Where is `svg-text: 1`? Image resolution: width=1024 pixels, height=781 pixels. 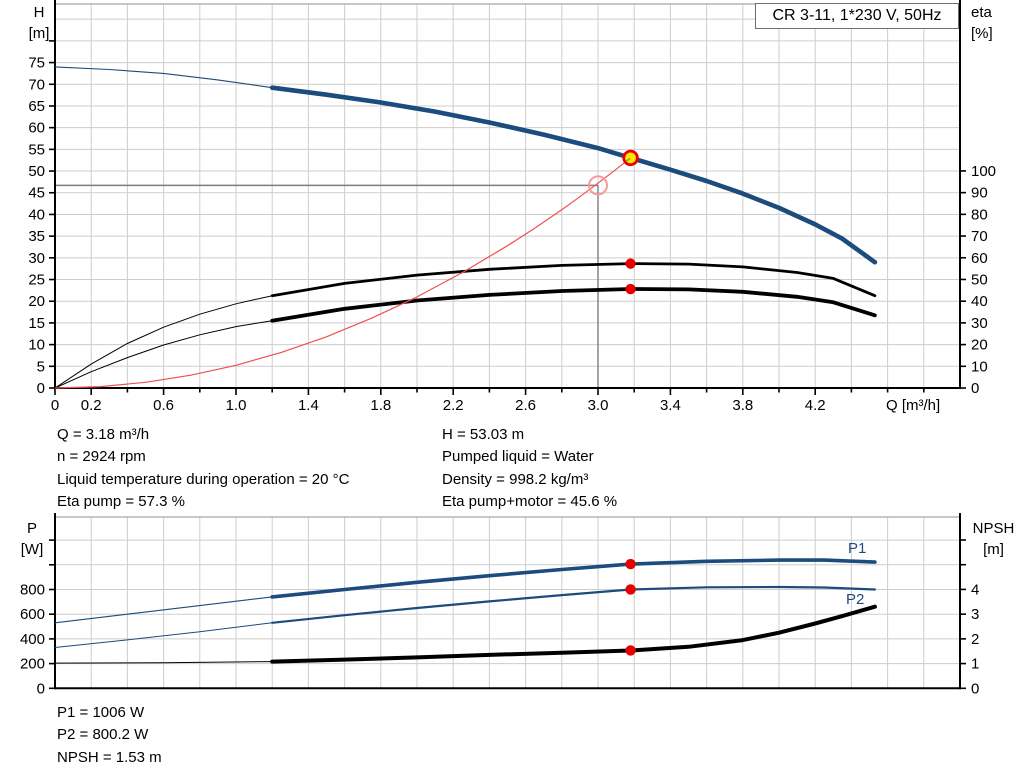
svg-text: 1 is located at coordinates (975, 664).